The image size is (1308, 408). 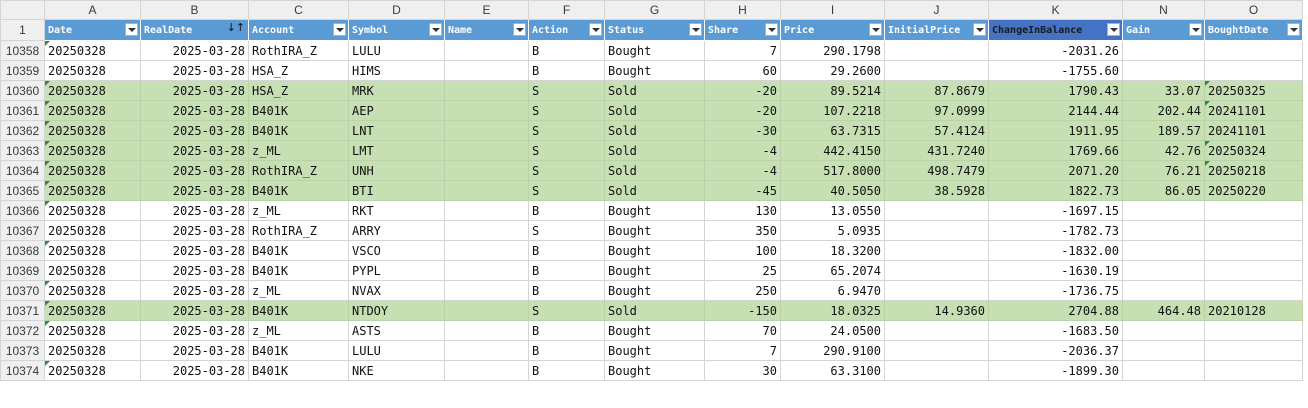 What do you see at coordinates (654, 10) in the screenshot?
I see `column-header-g: G` at bounding box center [654, 10].